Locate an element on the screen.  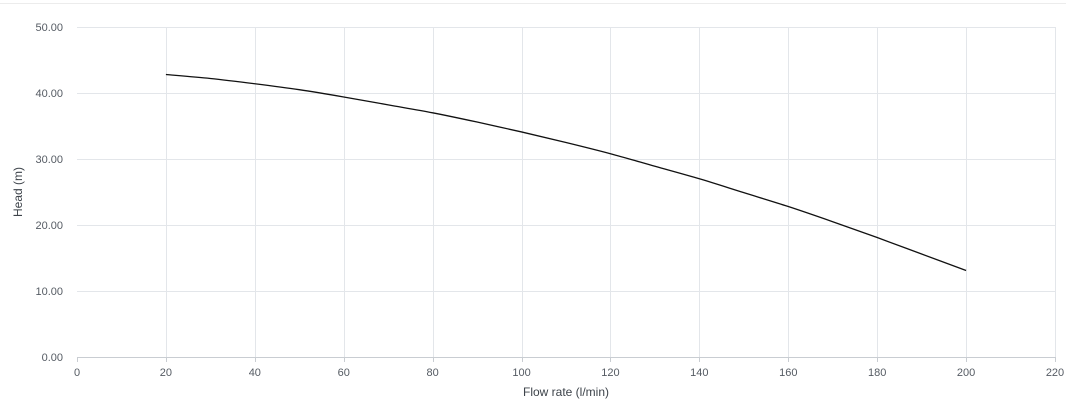
x-tick-label: 180 is located at coordinates (877, 373).